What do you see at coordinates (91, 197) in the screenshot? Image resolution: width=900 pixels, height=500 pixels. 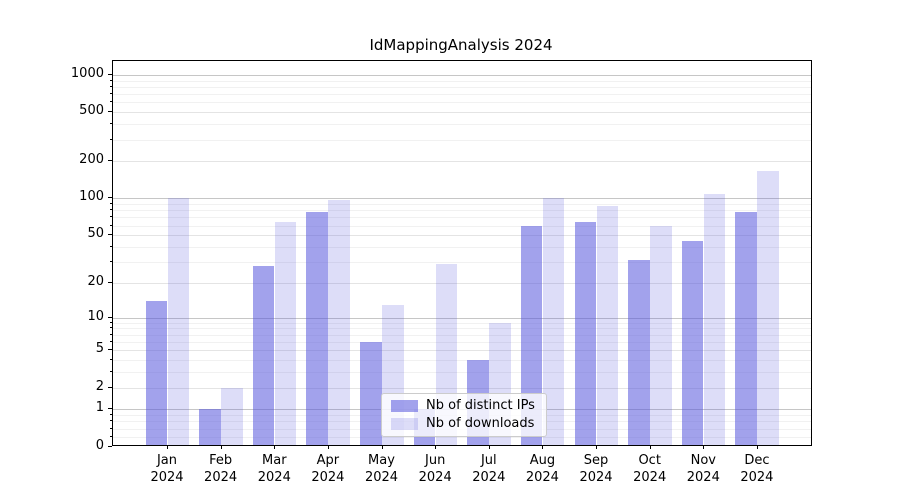 I see `y-tick-label-100: 100` at bounding box center [91, 197].